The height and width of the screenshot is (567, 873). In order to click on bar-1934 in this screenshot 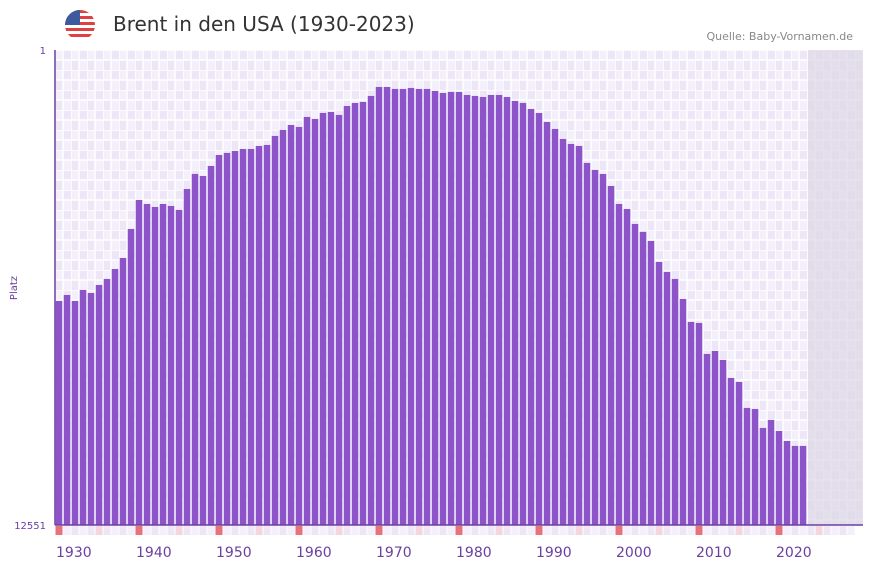, I will do `click(91, 408)`.